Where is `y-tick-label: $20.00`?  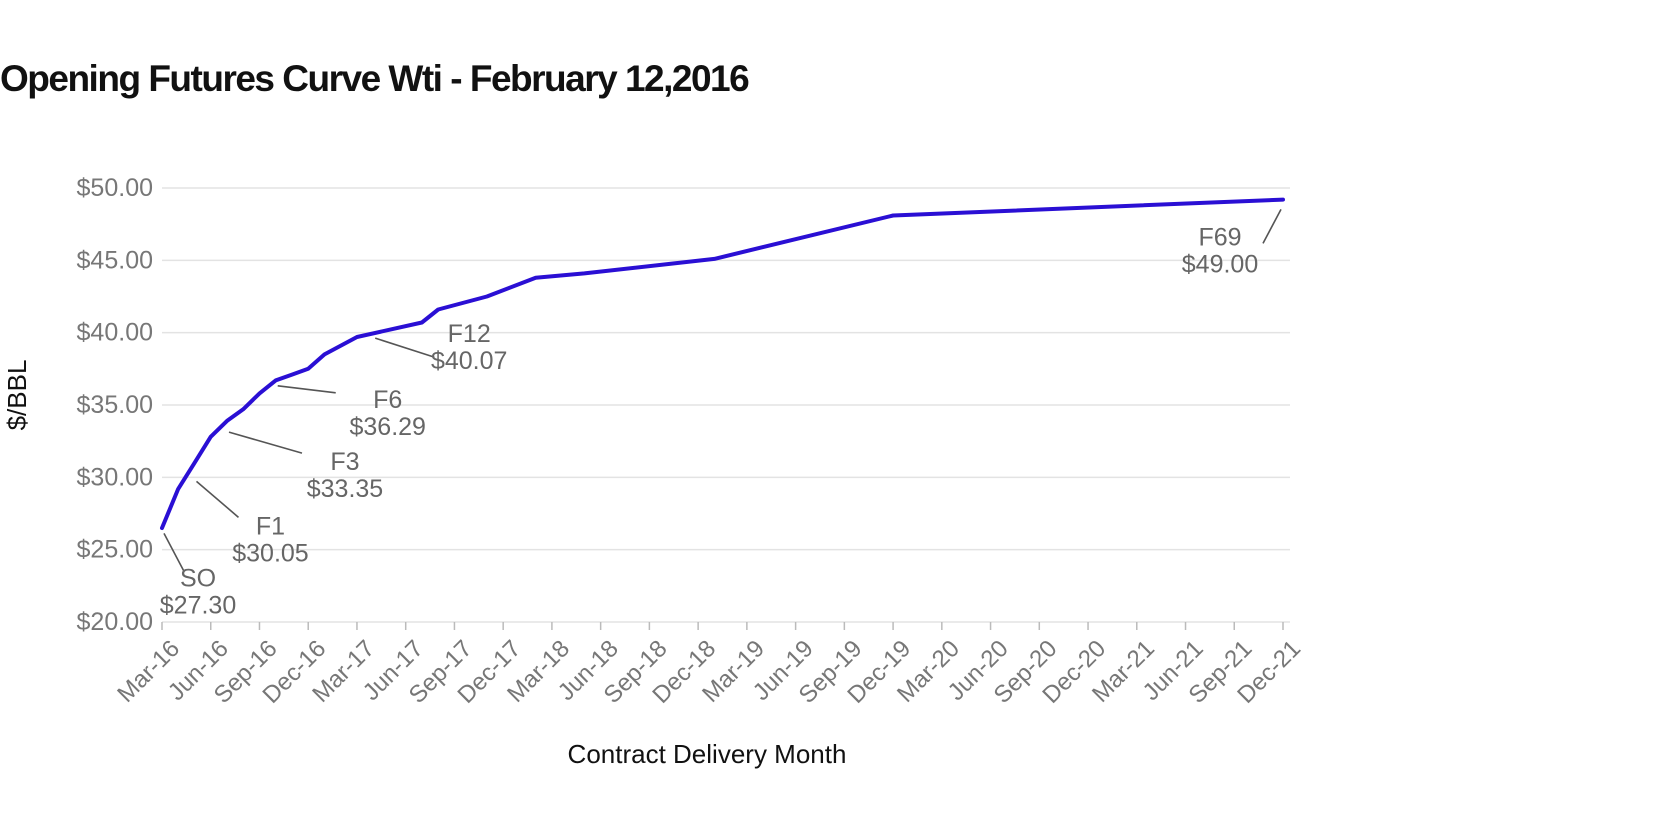
y-tick-label: $20.00 is located at coordinates (115, 622).